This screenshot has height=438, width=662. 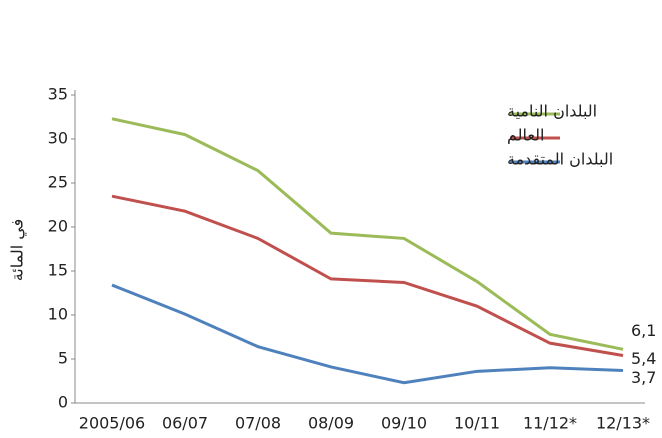 What do you see at coordinates (258, 423) in the screenshot?
I see `x-tick-label: 07/08` at bounding box center [258, 423].